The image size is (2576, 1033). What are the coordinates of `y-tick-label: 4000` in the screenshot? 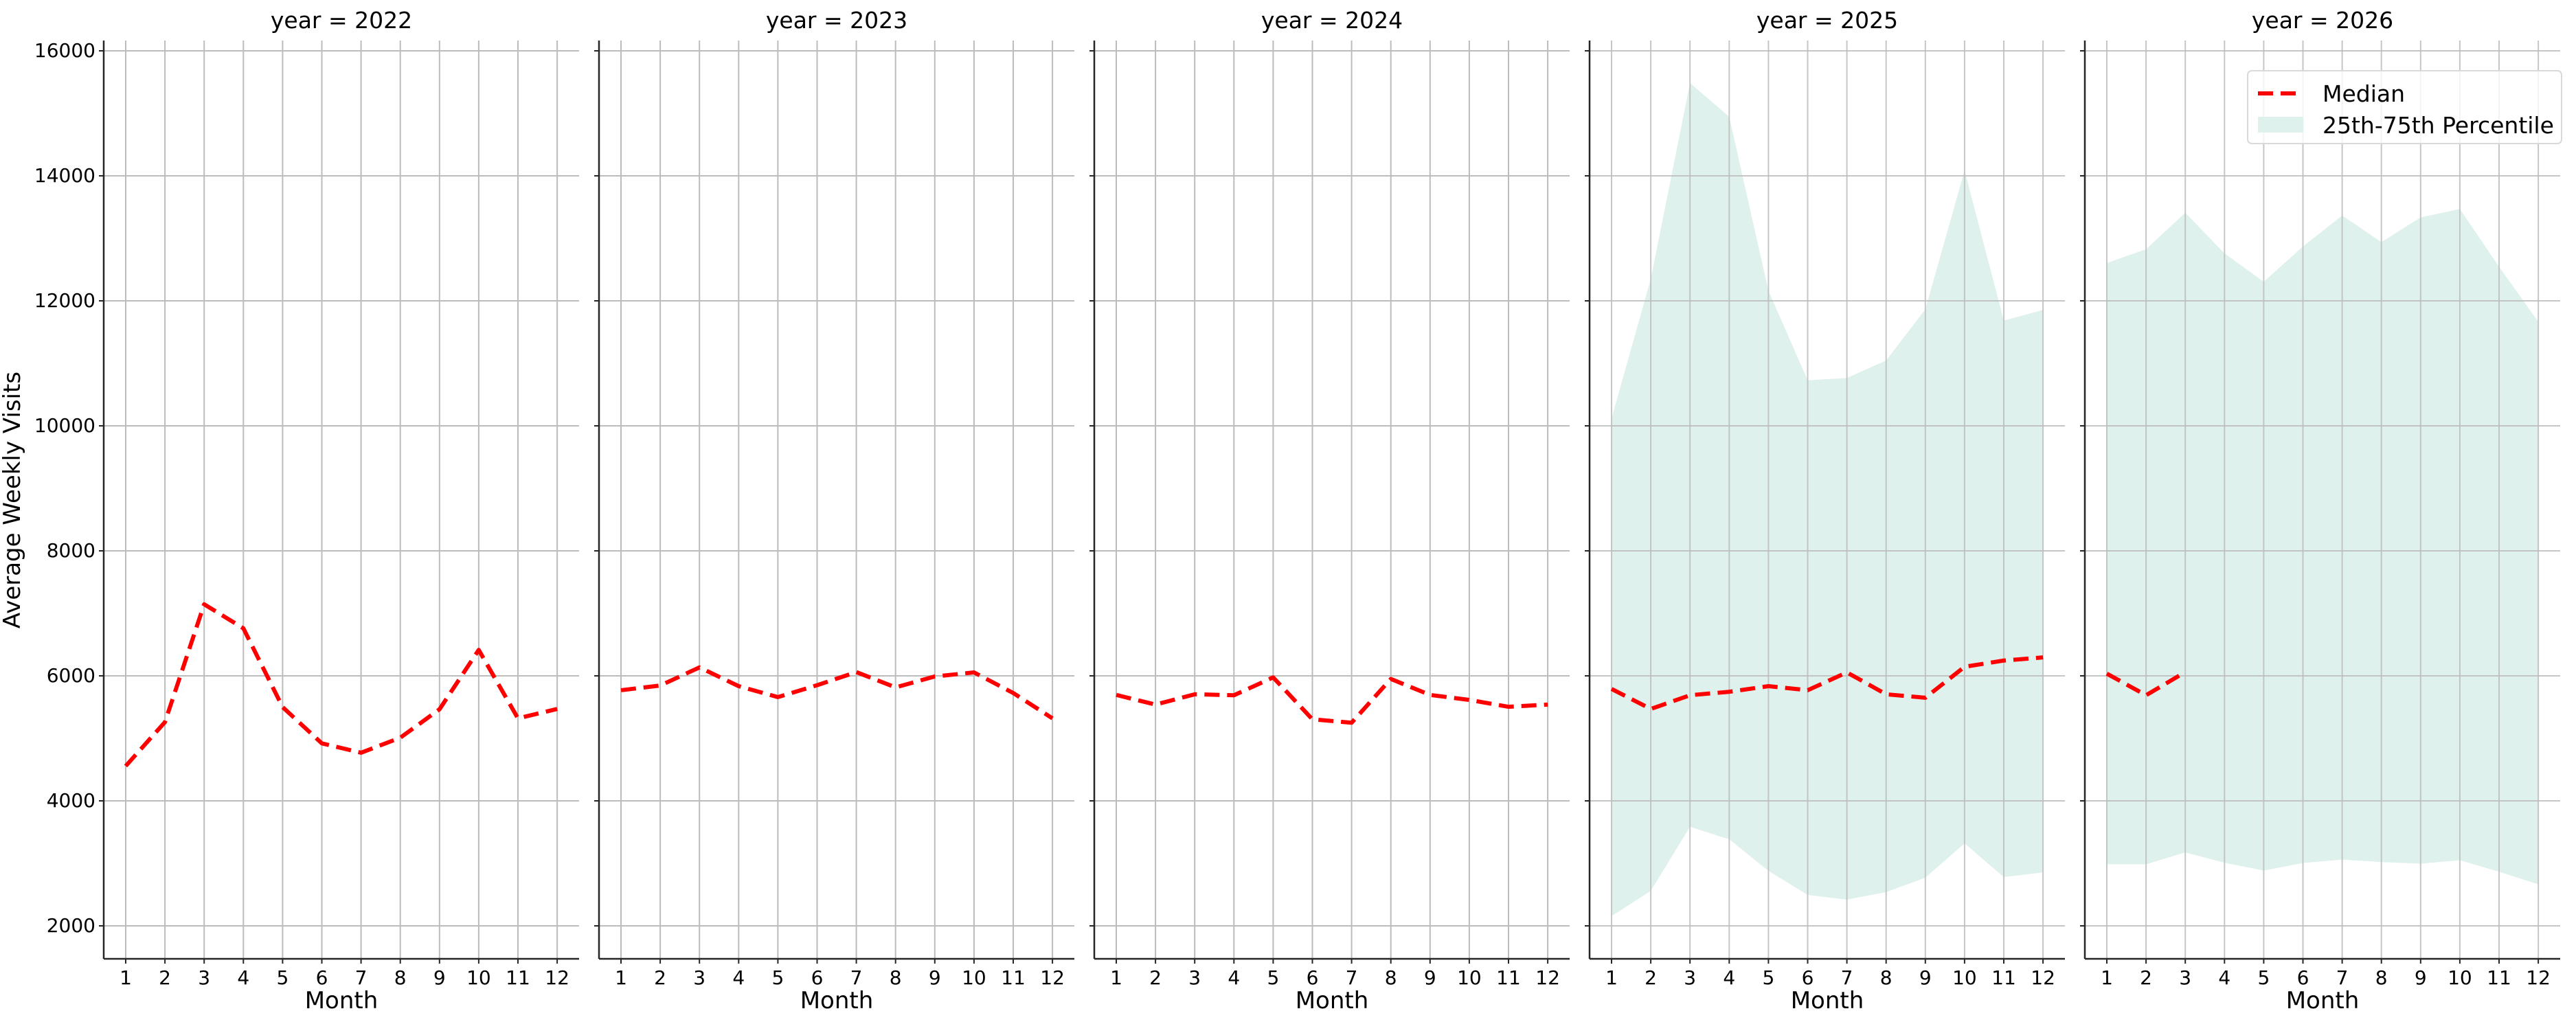 It's located at (70, 801).